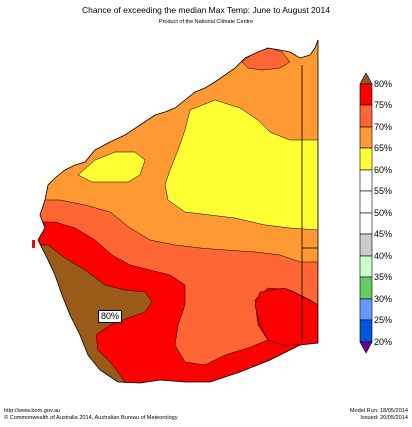 This screenshot has height=427, width=412. I want to click on legend-label-80: 80%, so click(383, 84).